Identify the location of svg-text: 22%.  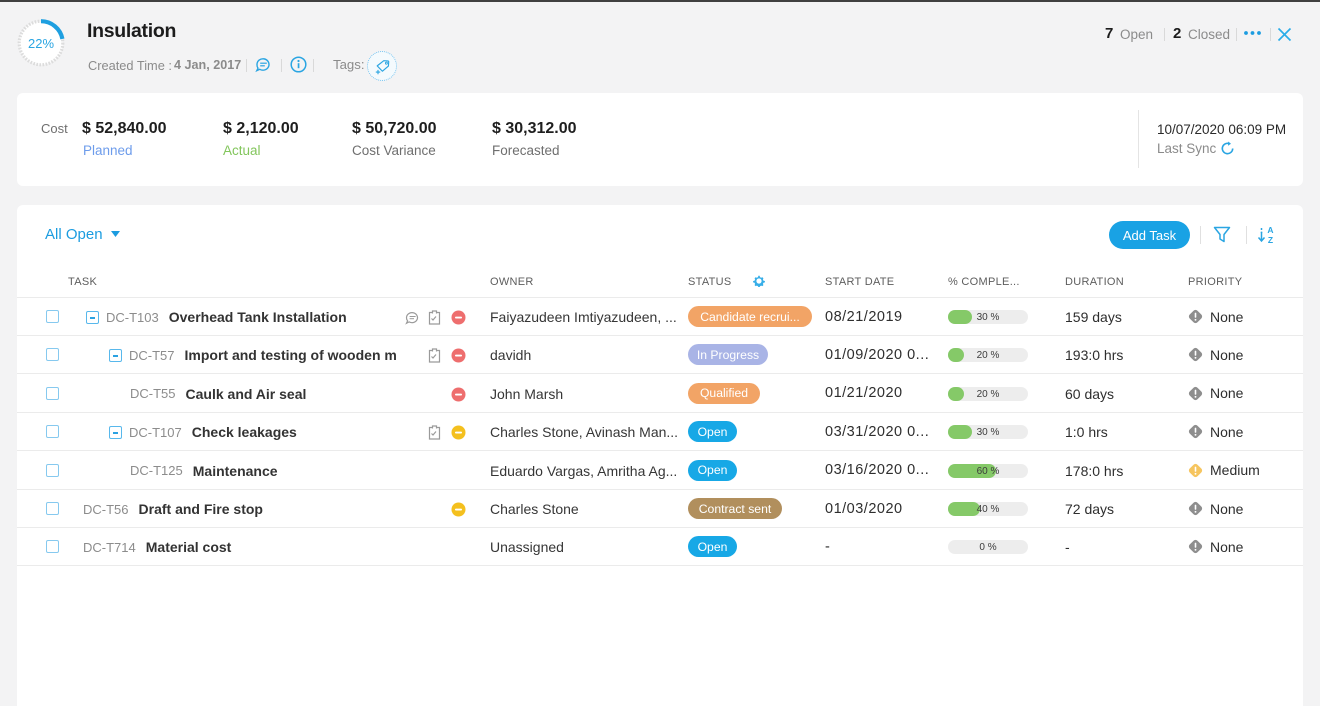
(41, 43).